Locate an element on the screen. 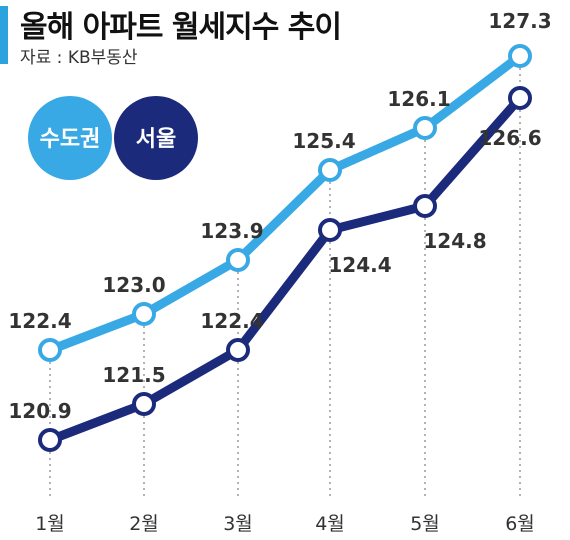 The width and height of the screenshot is (570, 540). data-label-seoul-1: 120.9 is located at coordinates (39, 411).